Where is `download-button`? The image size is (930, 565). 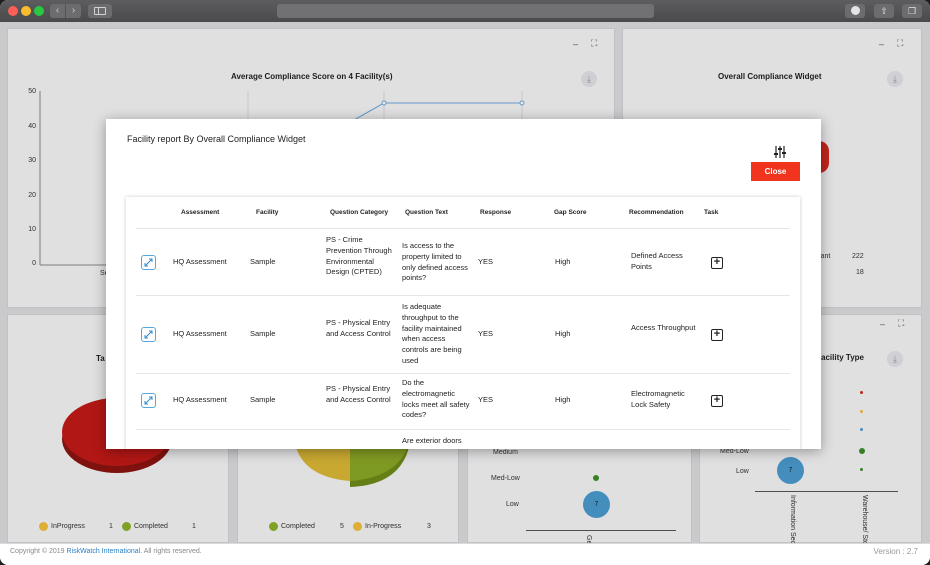
download-button is located at coordinates (855, 11).